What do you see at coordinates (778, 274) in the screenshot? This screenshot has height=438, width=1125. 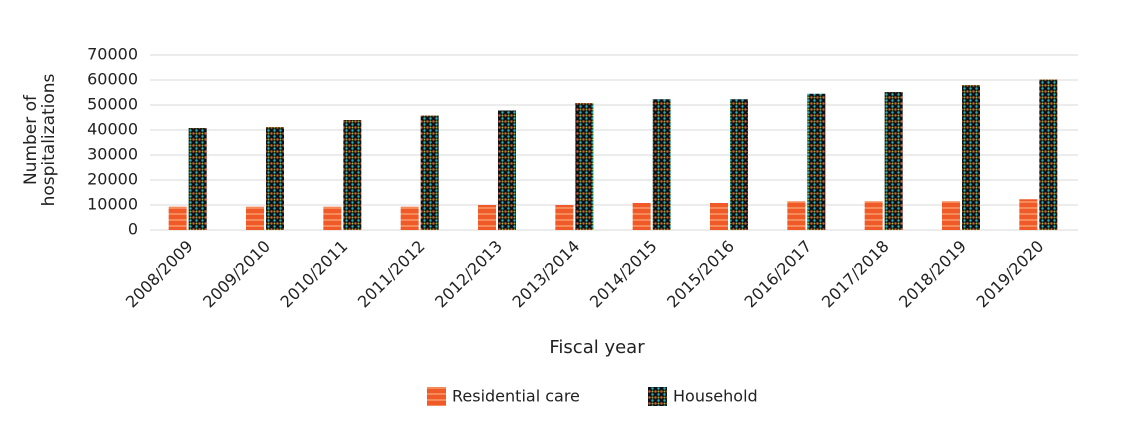 I see `x-tick-label: 2016/2017` at bounding box center [778, 274].